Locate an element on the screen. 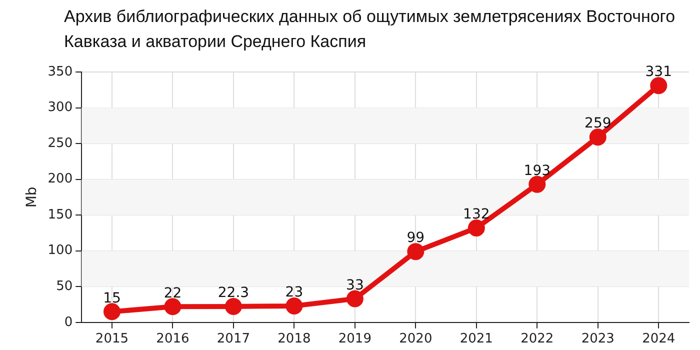  x-tick-label: 2017 is located at coordinates (233, 339).